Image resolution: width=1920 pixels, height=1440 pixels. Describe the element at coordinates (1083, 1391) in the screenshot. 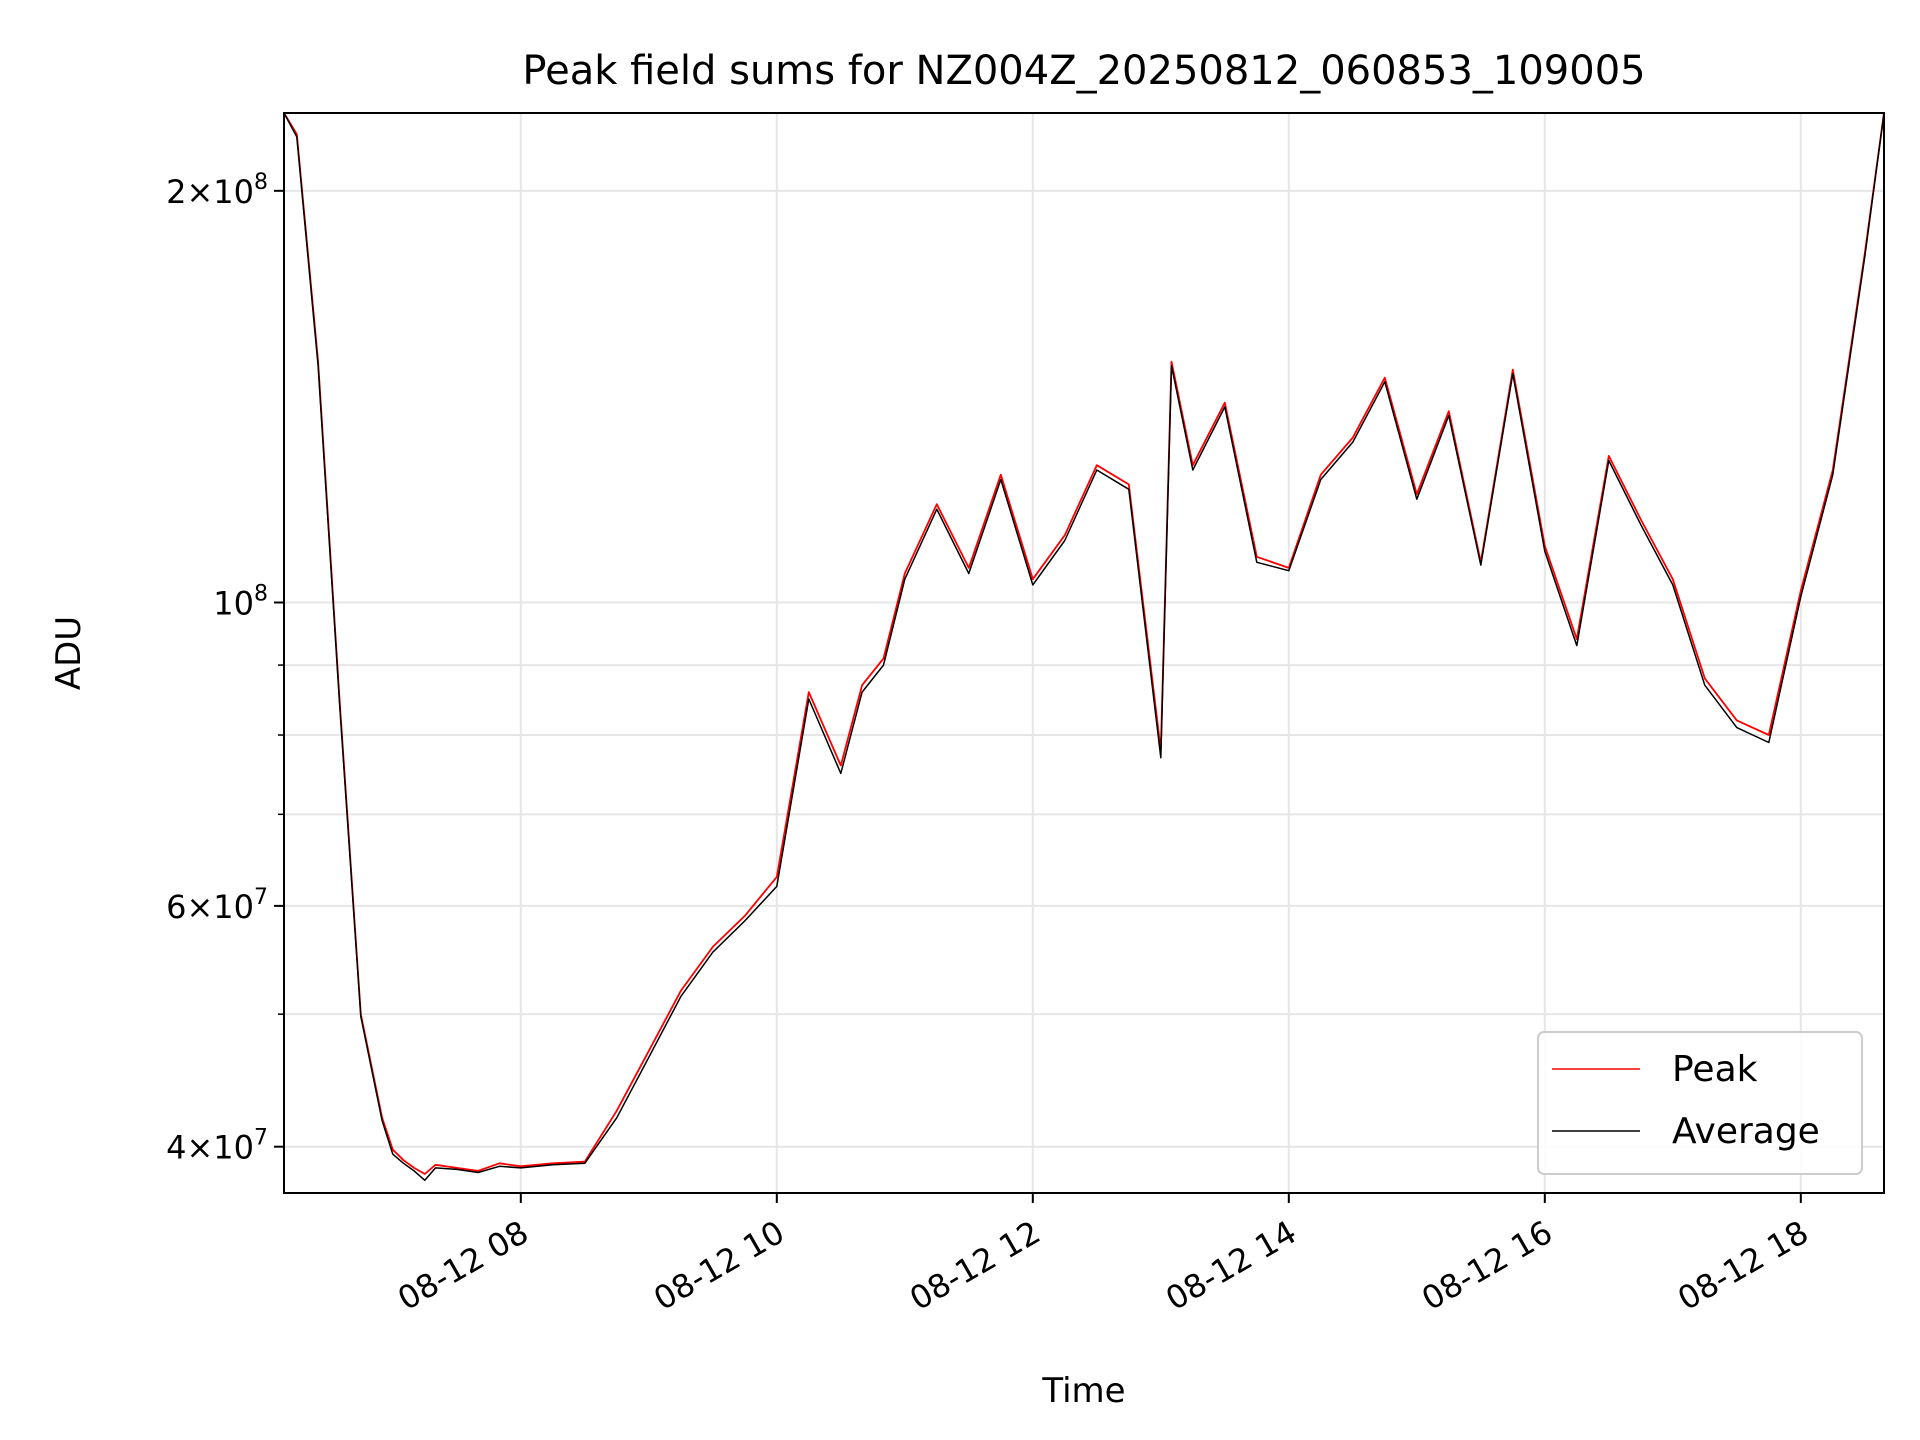

I see `x-axis-label: Time` at that location.